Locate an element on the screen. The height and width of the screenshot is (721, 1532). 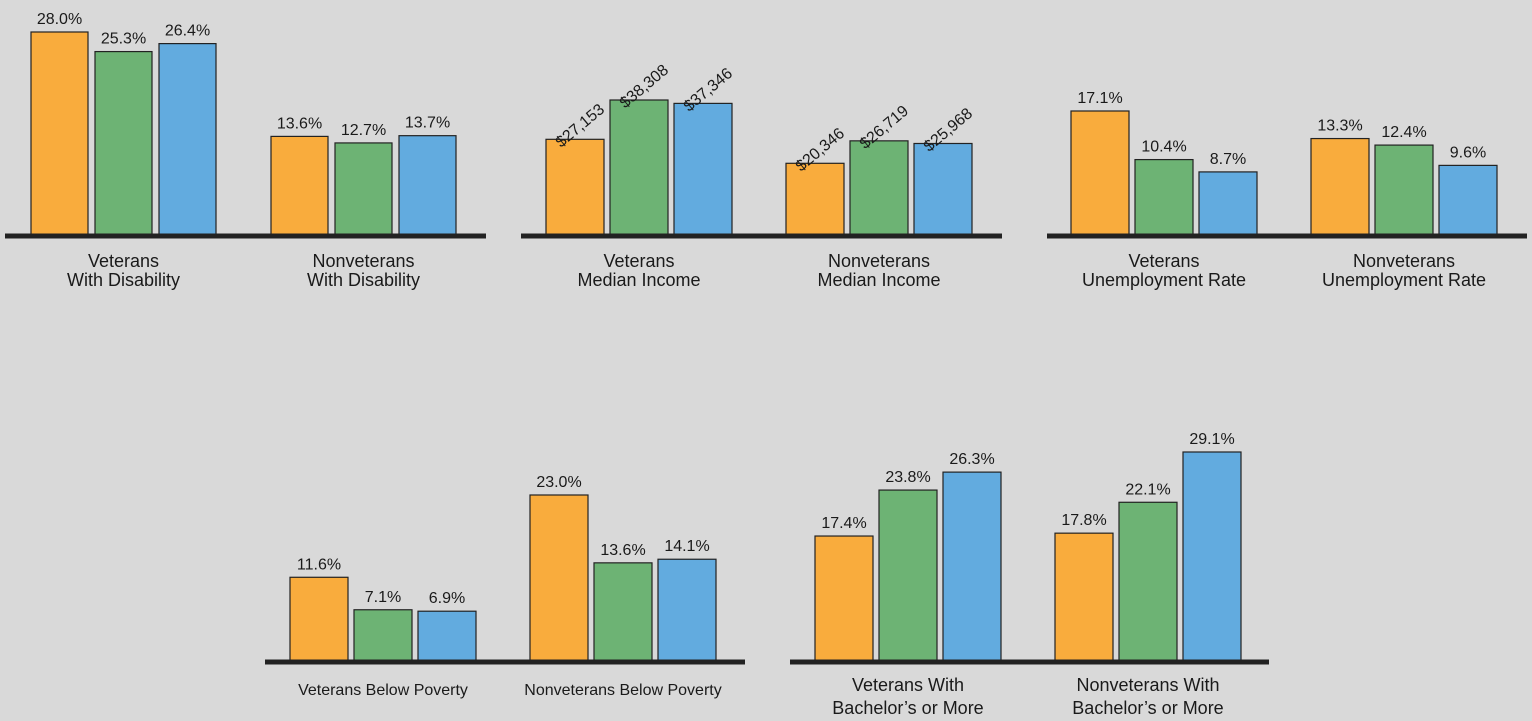
value-label: 7.1% is located at coordinates (383, 597).